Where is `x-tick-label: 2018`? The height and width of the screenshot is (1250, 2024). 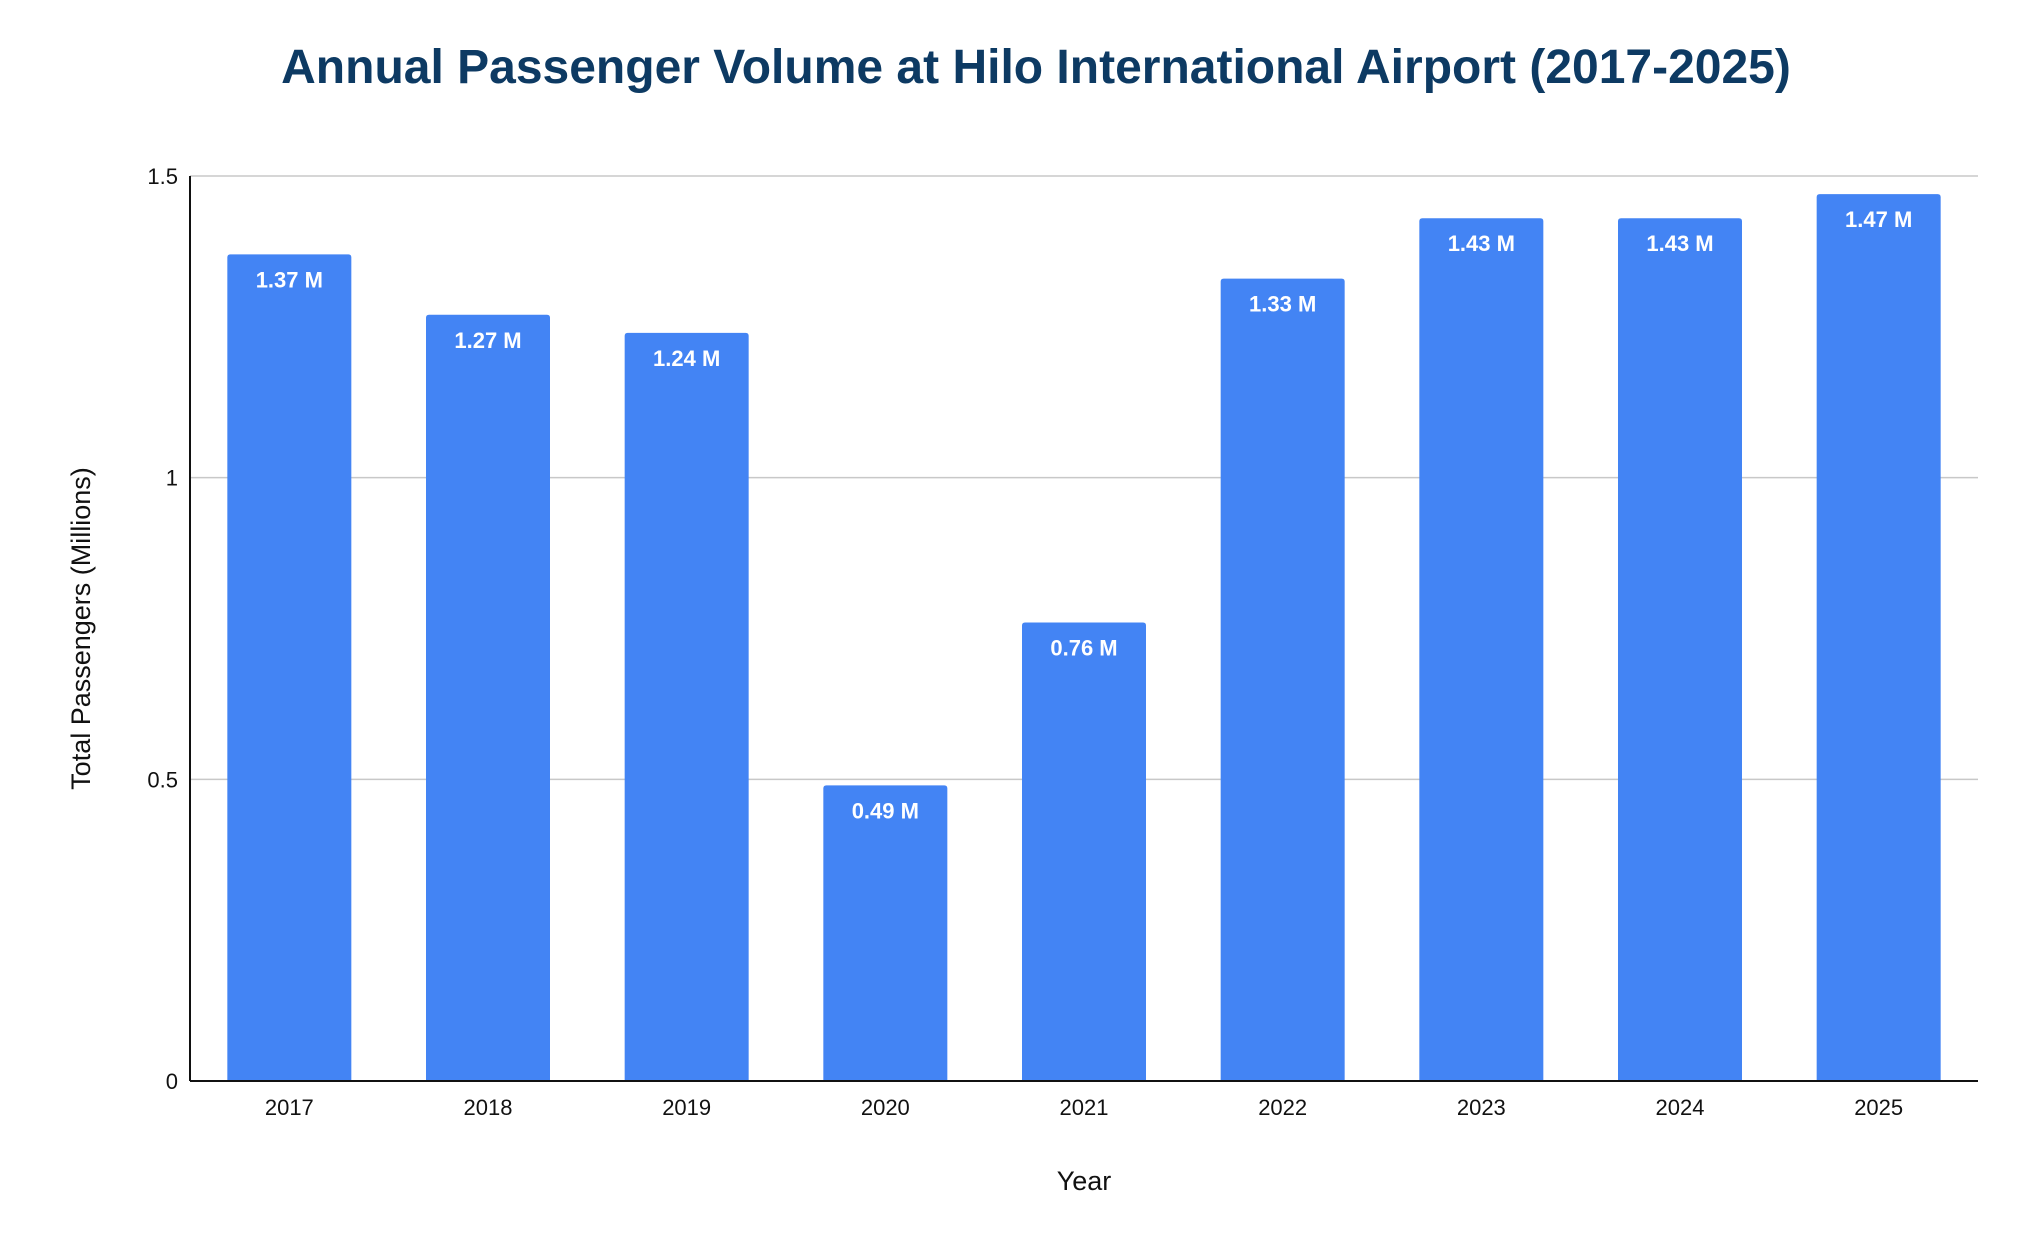 x-tick-label: 2018 is located at coordinates (488, 1107).